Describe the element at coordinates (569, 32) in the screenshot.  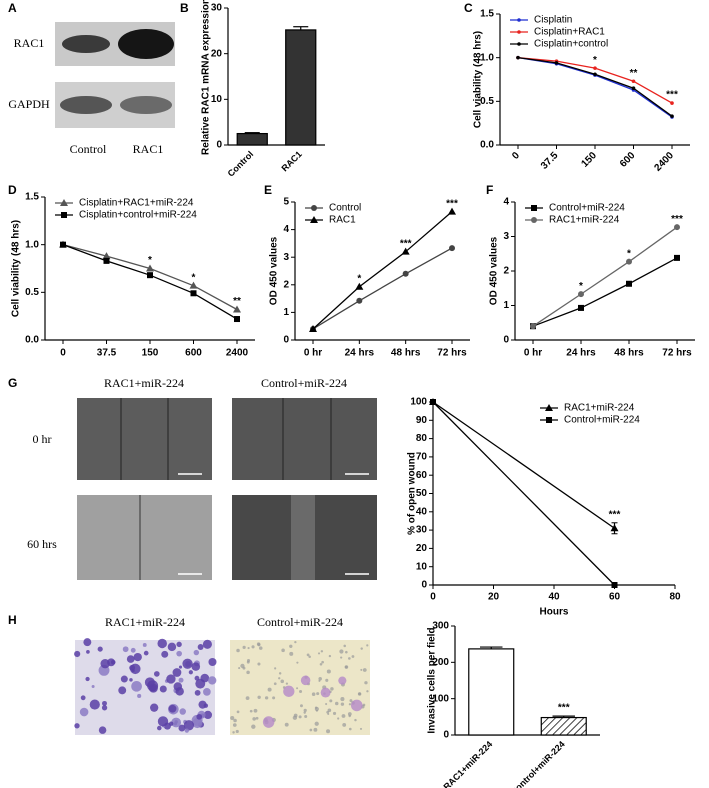
I see `legend-label: Cisplatin+RAC1` at that location.